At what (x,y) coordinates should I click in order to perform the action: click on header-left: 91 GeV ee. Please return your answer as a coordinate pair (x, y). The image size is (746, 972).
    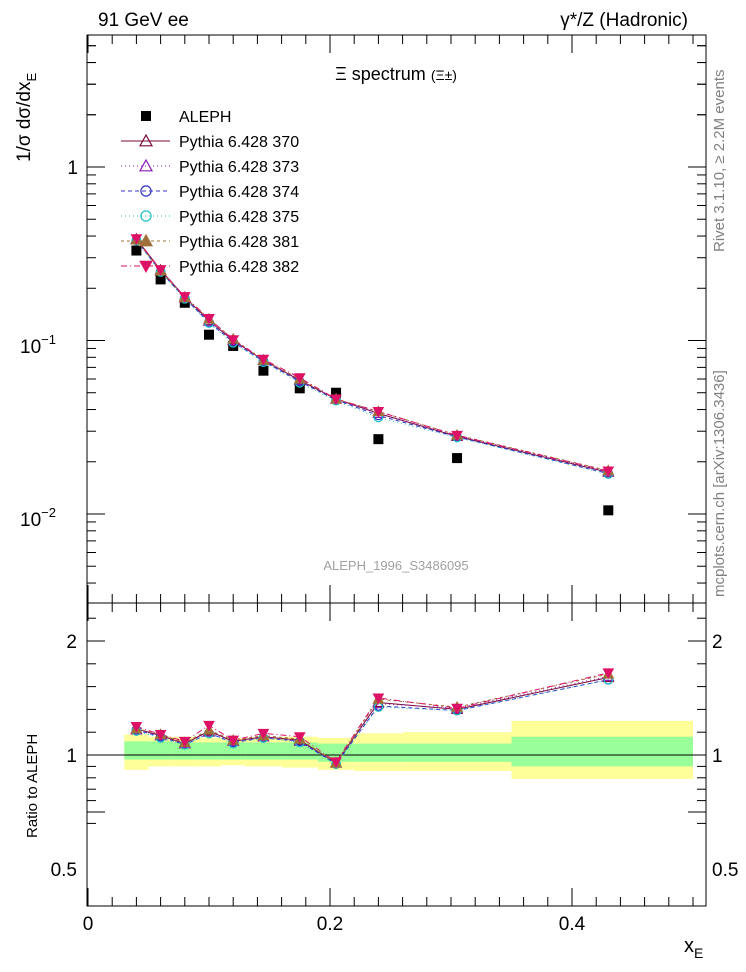
    Looking at the image, I should click on (143, 20).